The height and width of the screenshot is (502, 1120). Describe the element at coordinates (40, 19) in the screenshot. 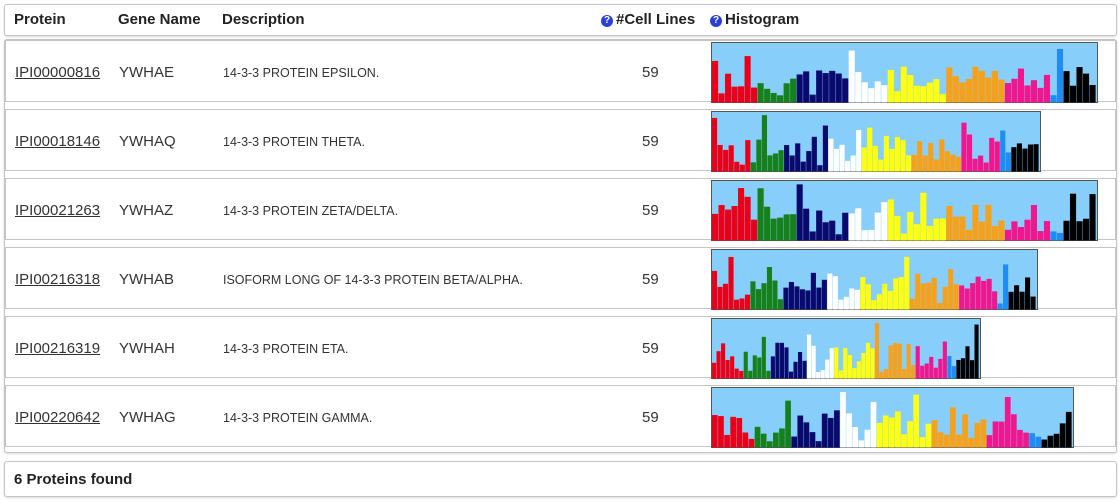

I see `column-header-protein: Protein` at that location.